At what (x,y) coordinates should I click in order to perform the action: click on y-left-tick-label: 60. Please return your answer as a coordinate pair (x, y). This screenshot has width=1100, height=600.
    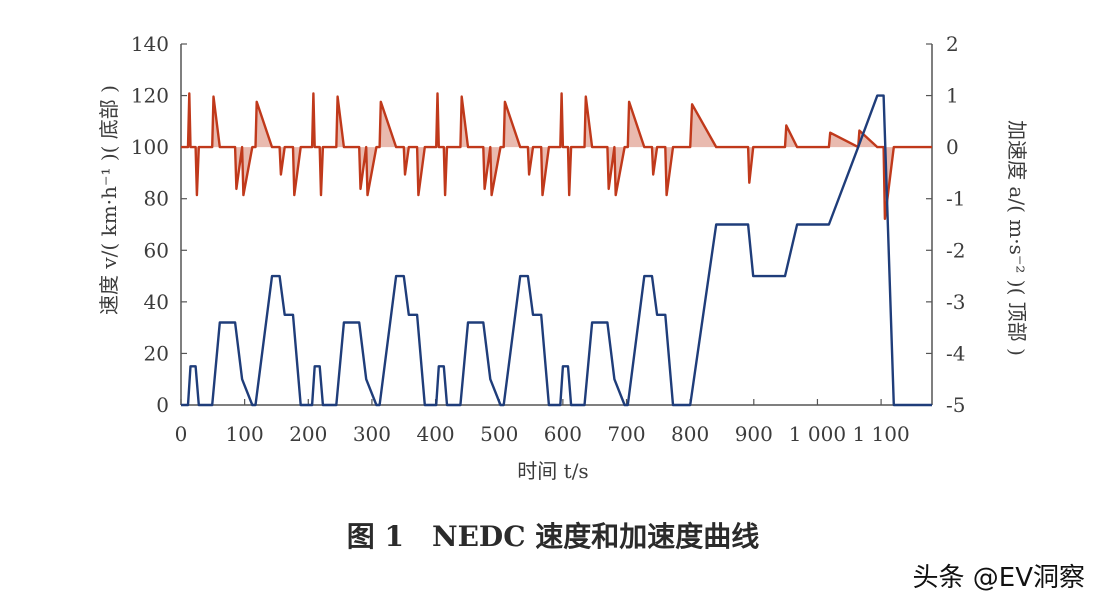
    Looking at the image, I should click on (156, 250).